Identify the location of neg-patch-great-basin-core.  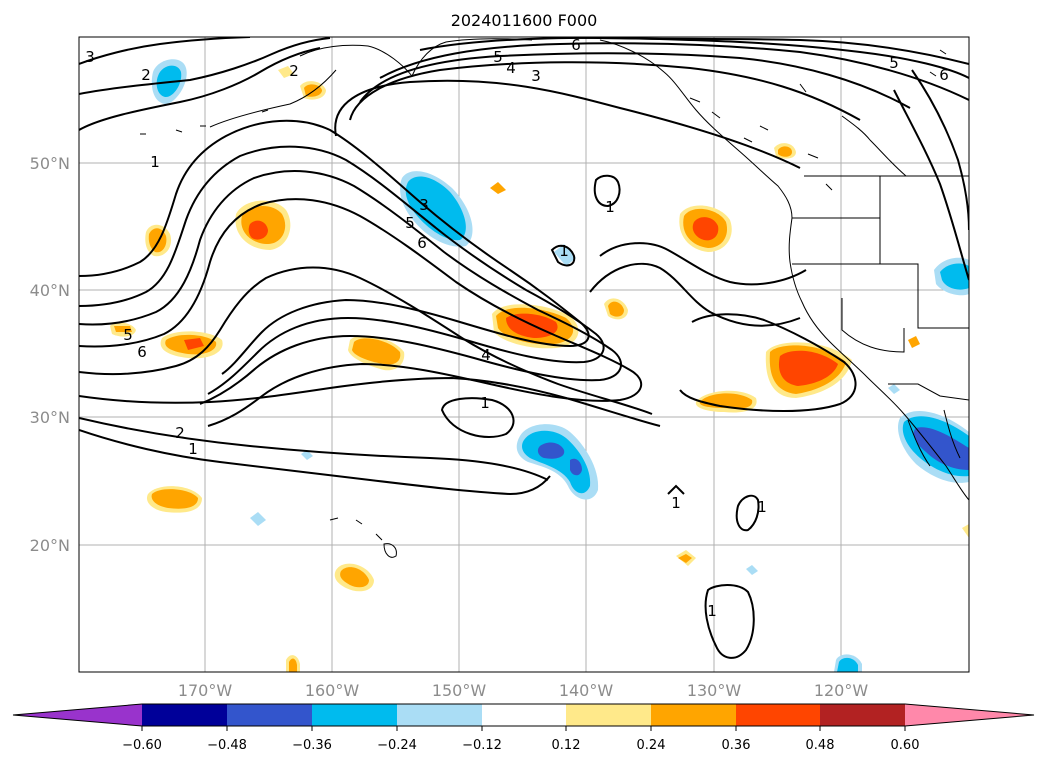
(954, 276).